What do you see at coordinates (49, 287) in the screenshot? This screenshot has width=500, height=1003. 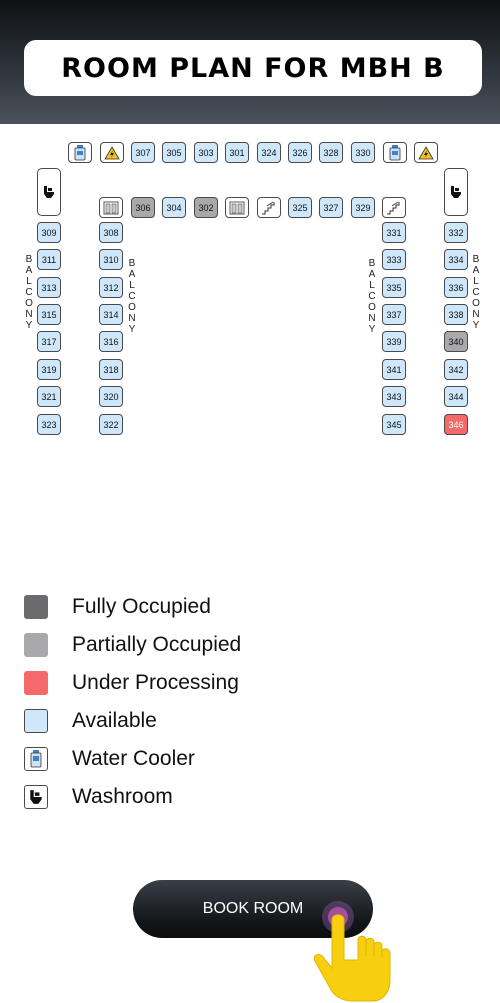 I see `room-313: 313` at bounding box center [49, 287].